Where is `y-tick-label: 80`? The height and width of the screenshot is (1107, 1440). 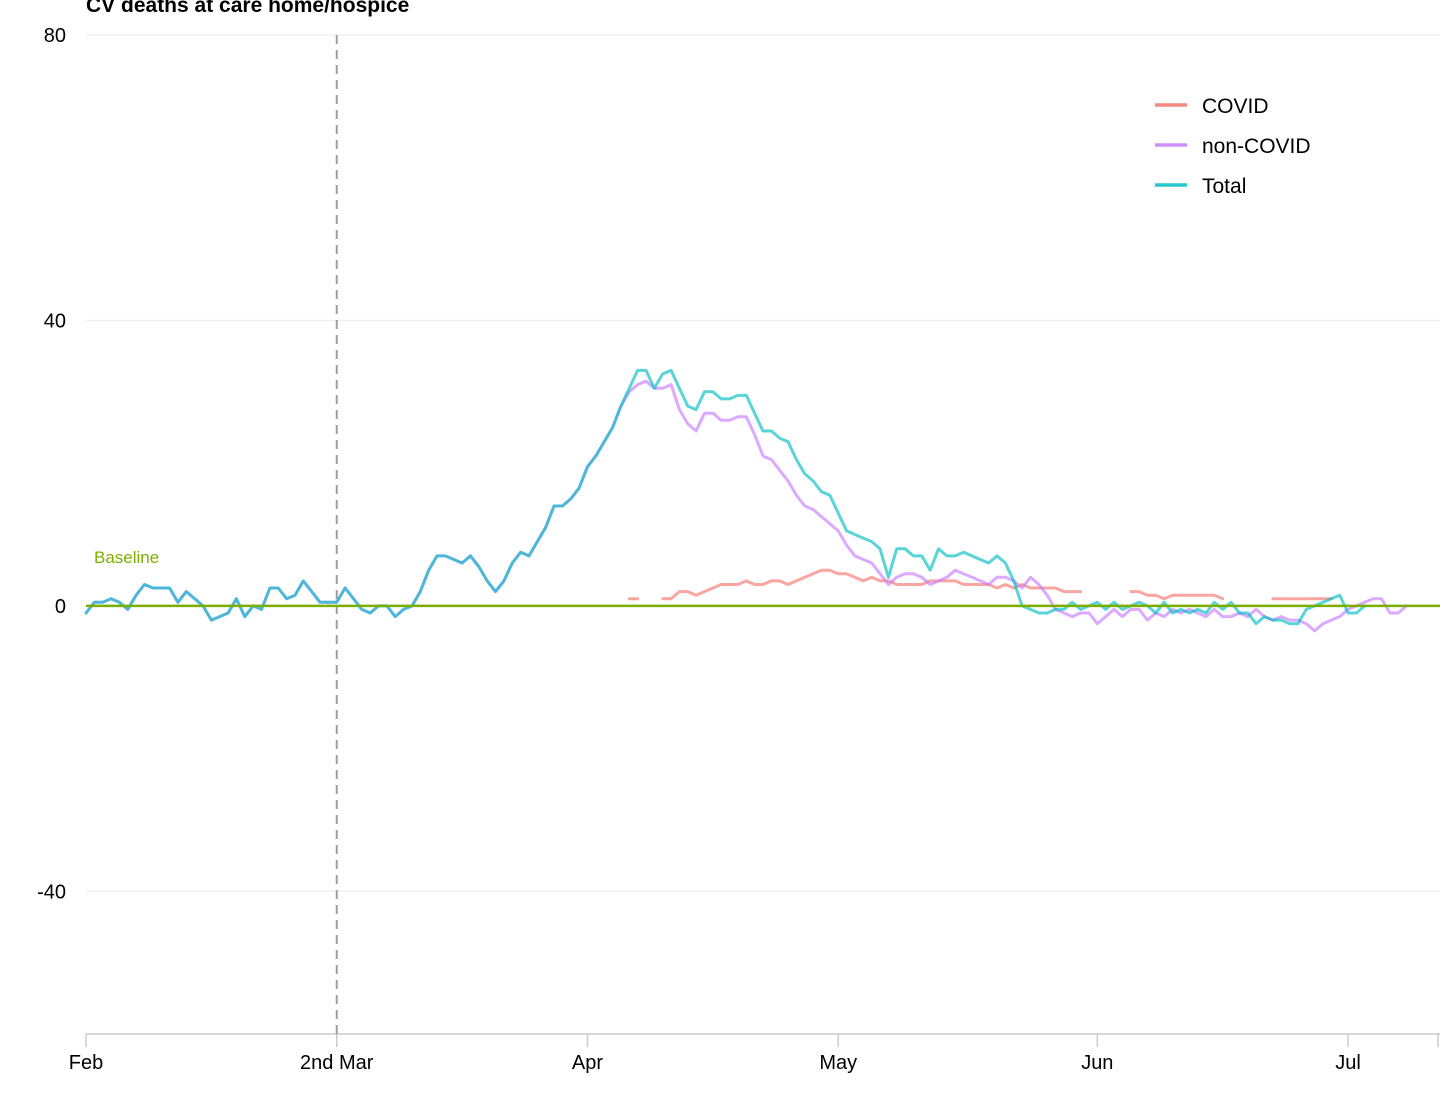
y-tick-label: 80 is located at coordinates (55, 36).